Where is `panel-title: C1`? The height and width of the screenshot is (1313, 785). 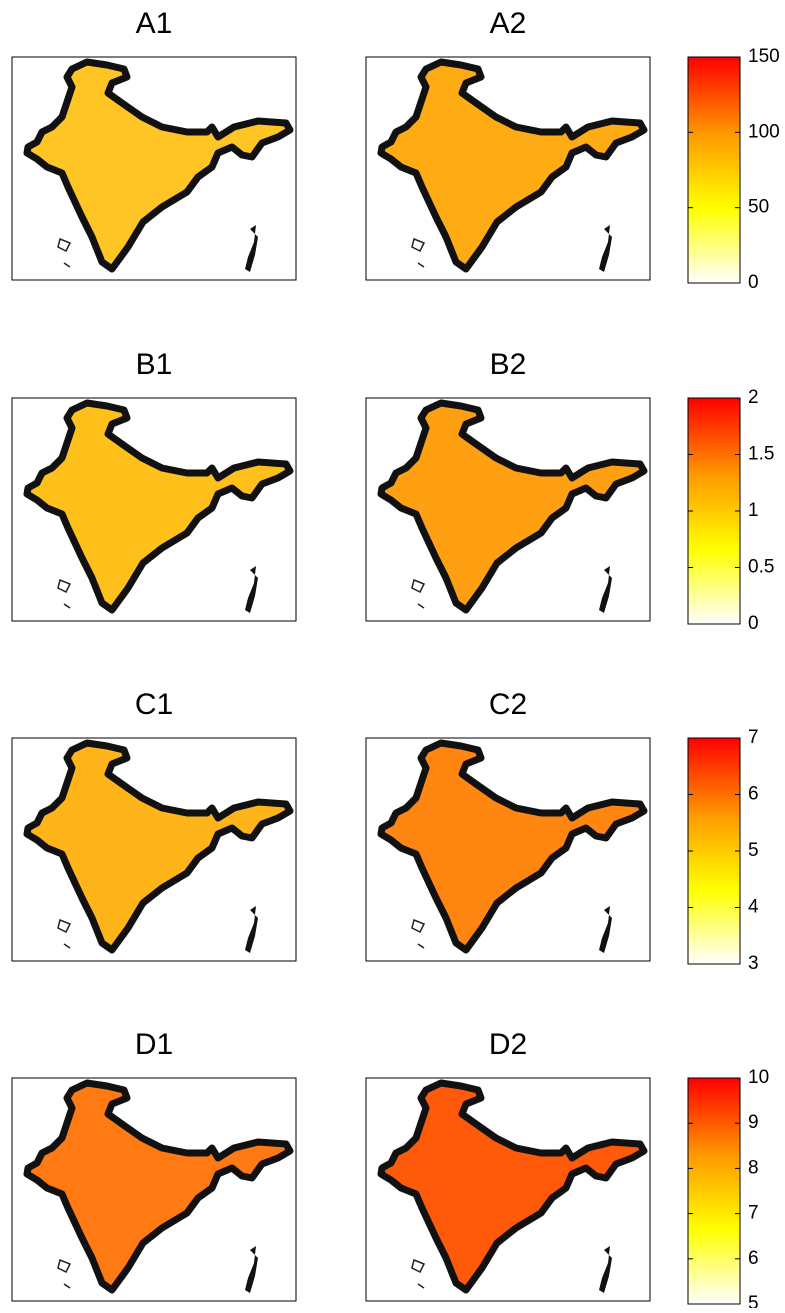 panel-title: C1 is located at coordinates (154, 704).